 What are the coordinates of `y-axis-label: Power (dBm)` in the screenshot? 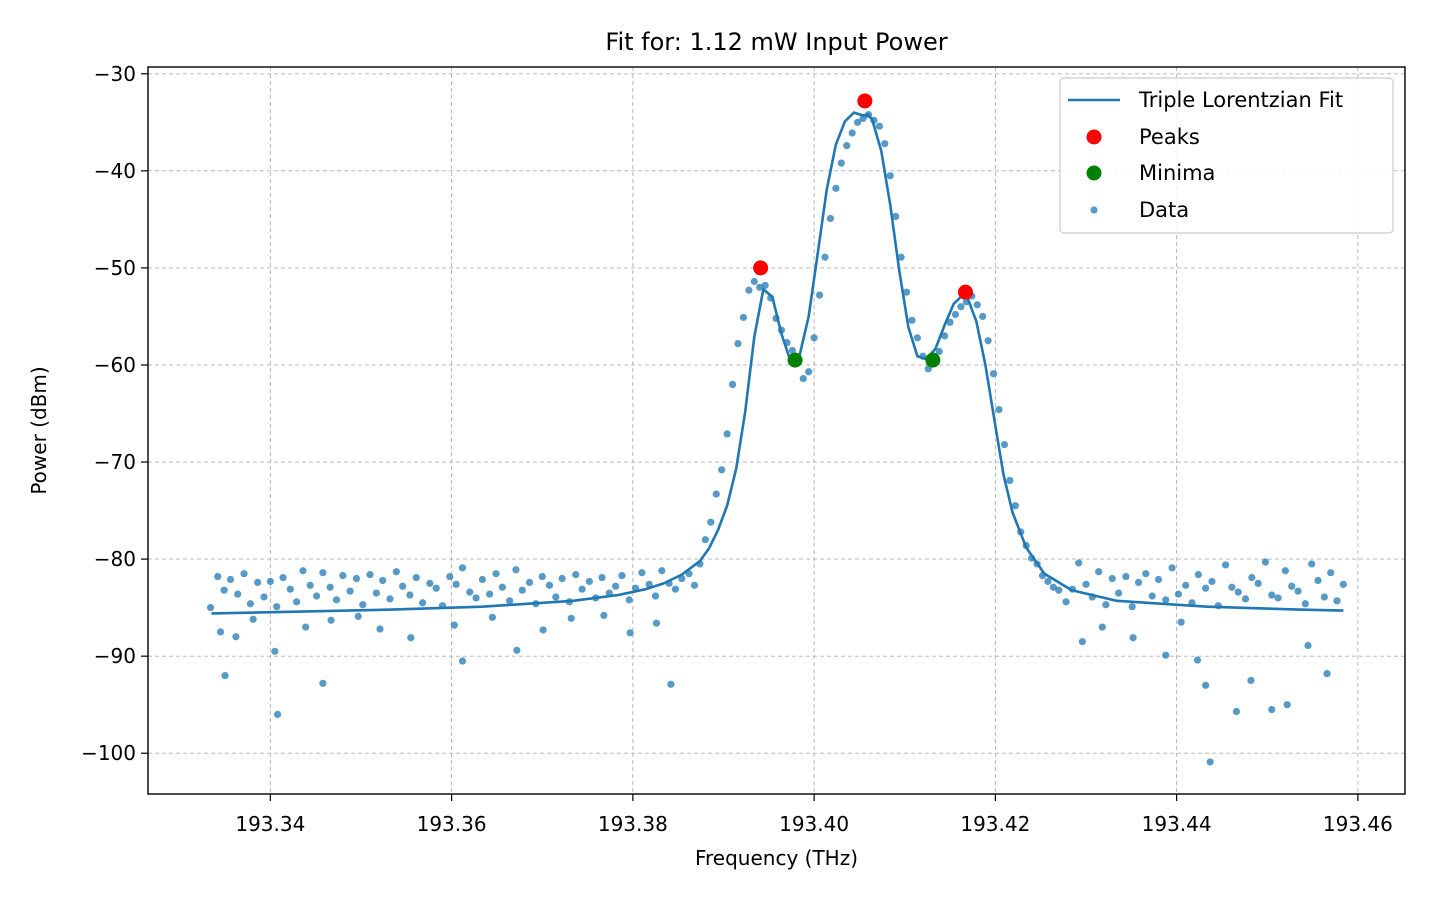 It's located at (39, 430).